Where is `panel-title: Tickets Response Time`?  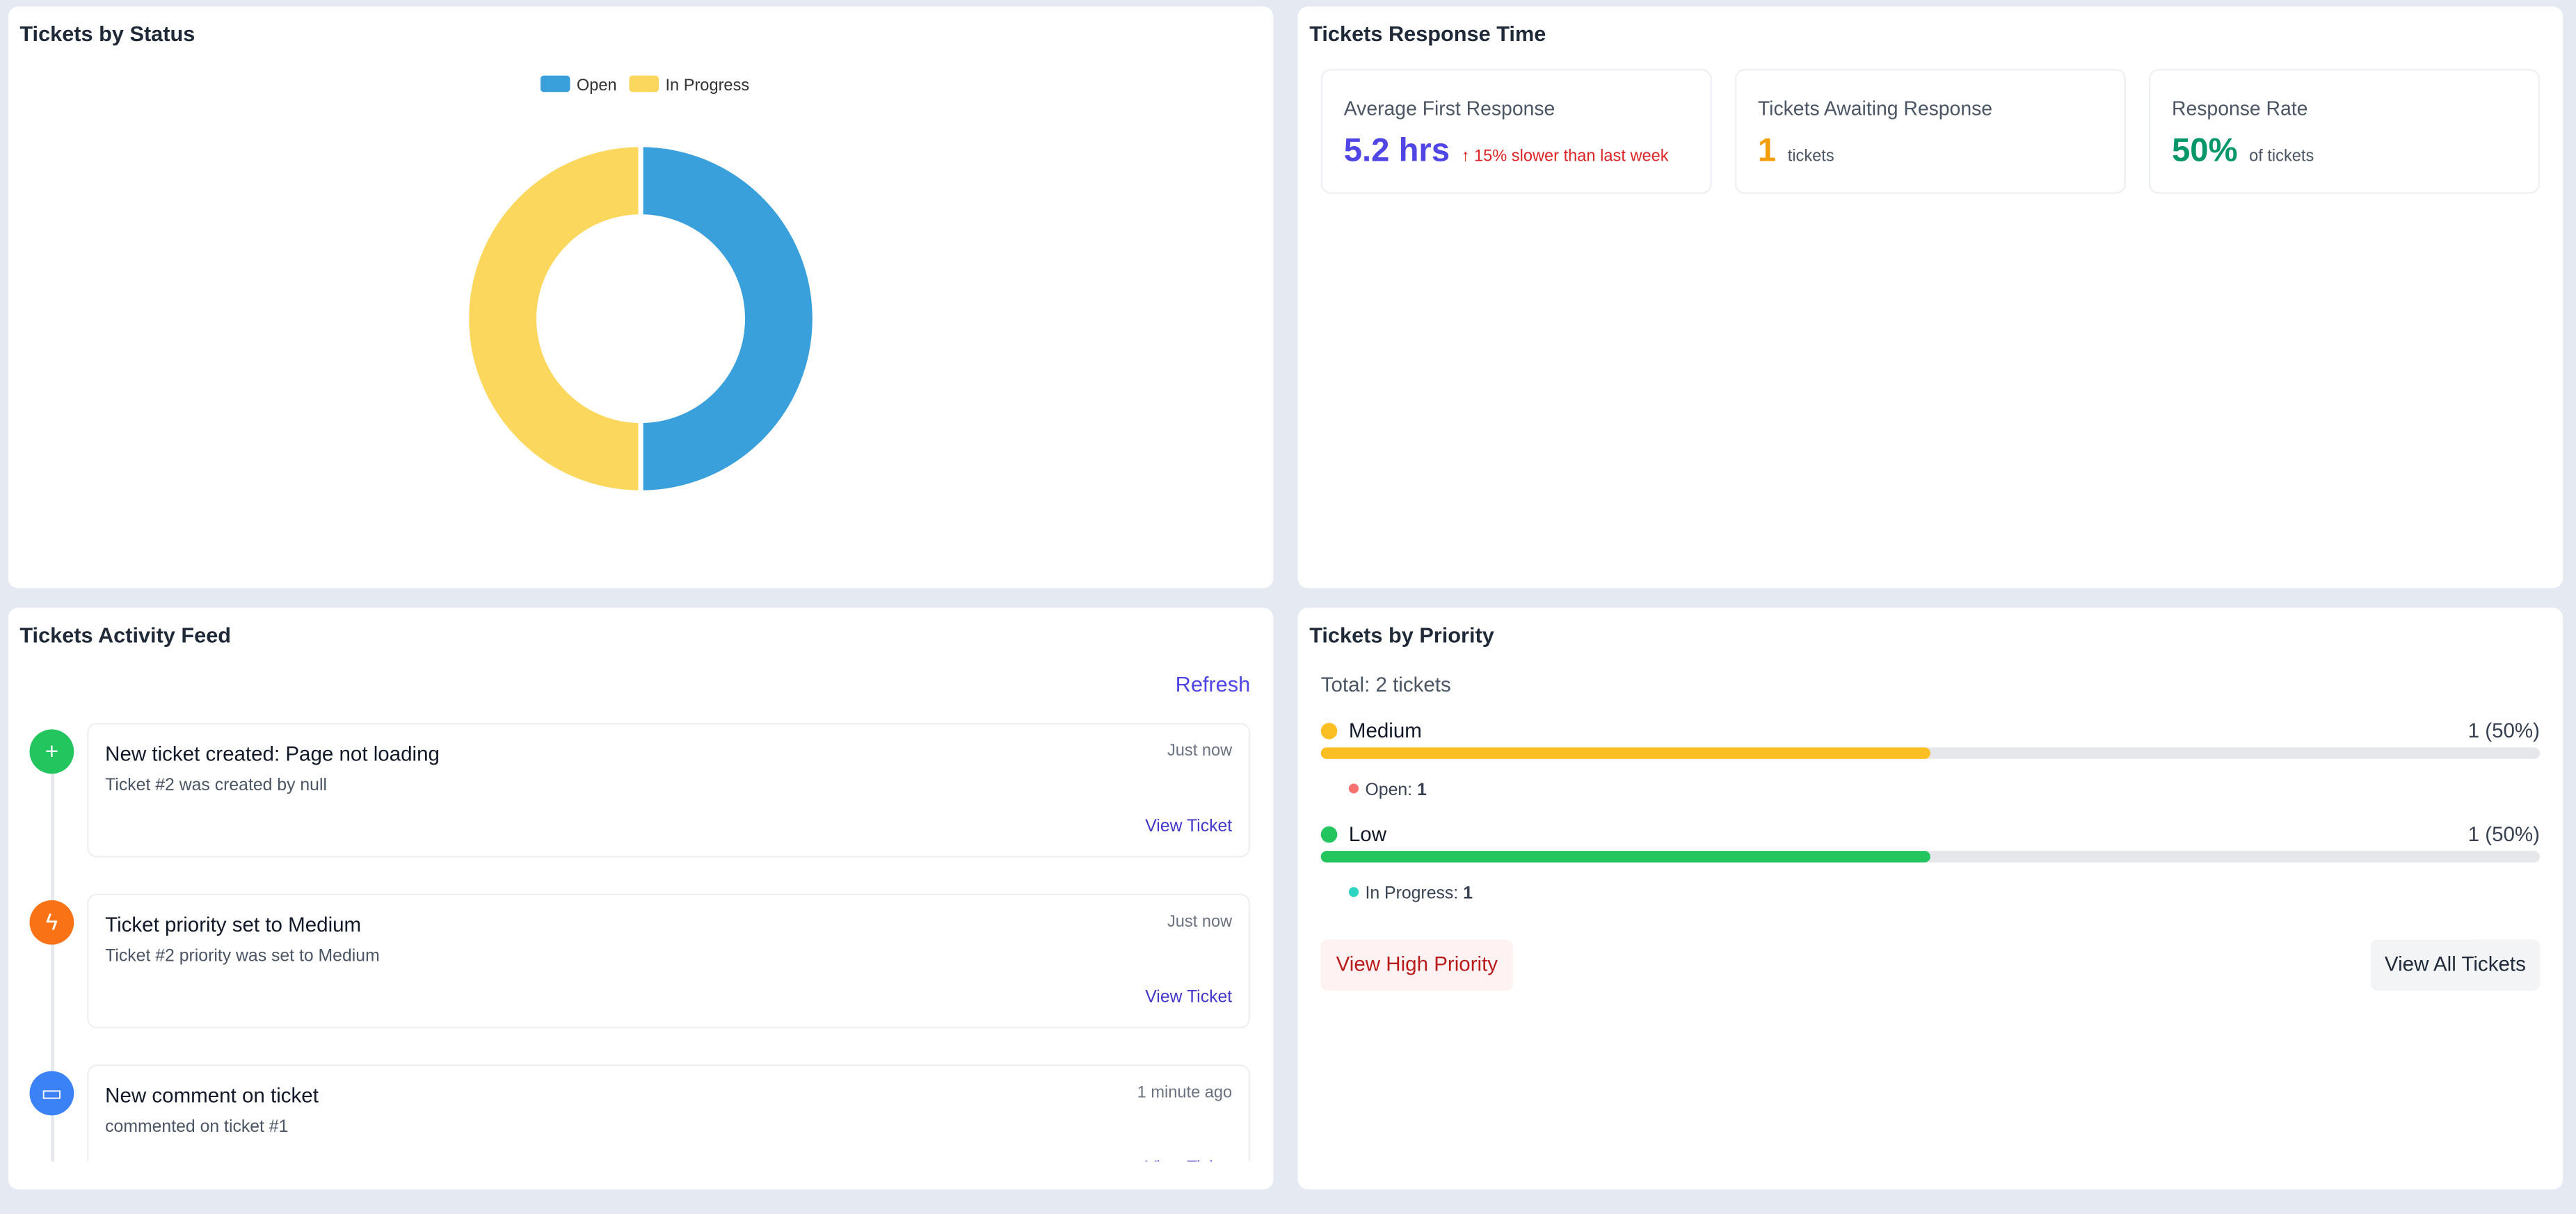 panel-title: Tickets Response Time is located at coordinates (1427, 34).